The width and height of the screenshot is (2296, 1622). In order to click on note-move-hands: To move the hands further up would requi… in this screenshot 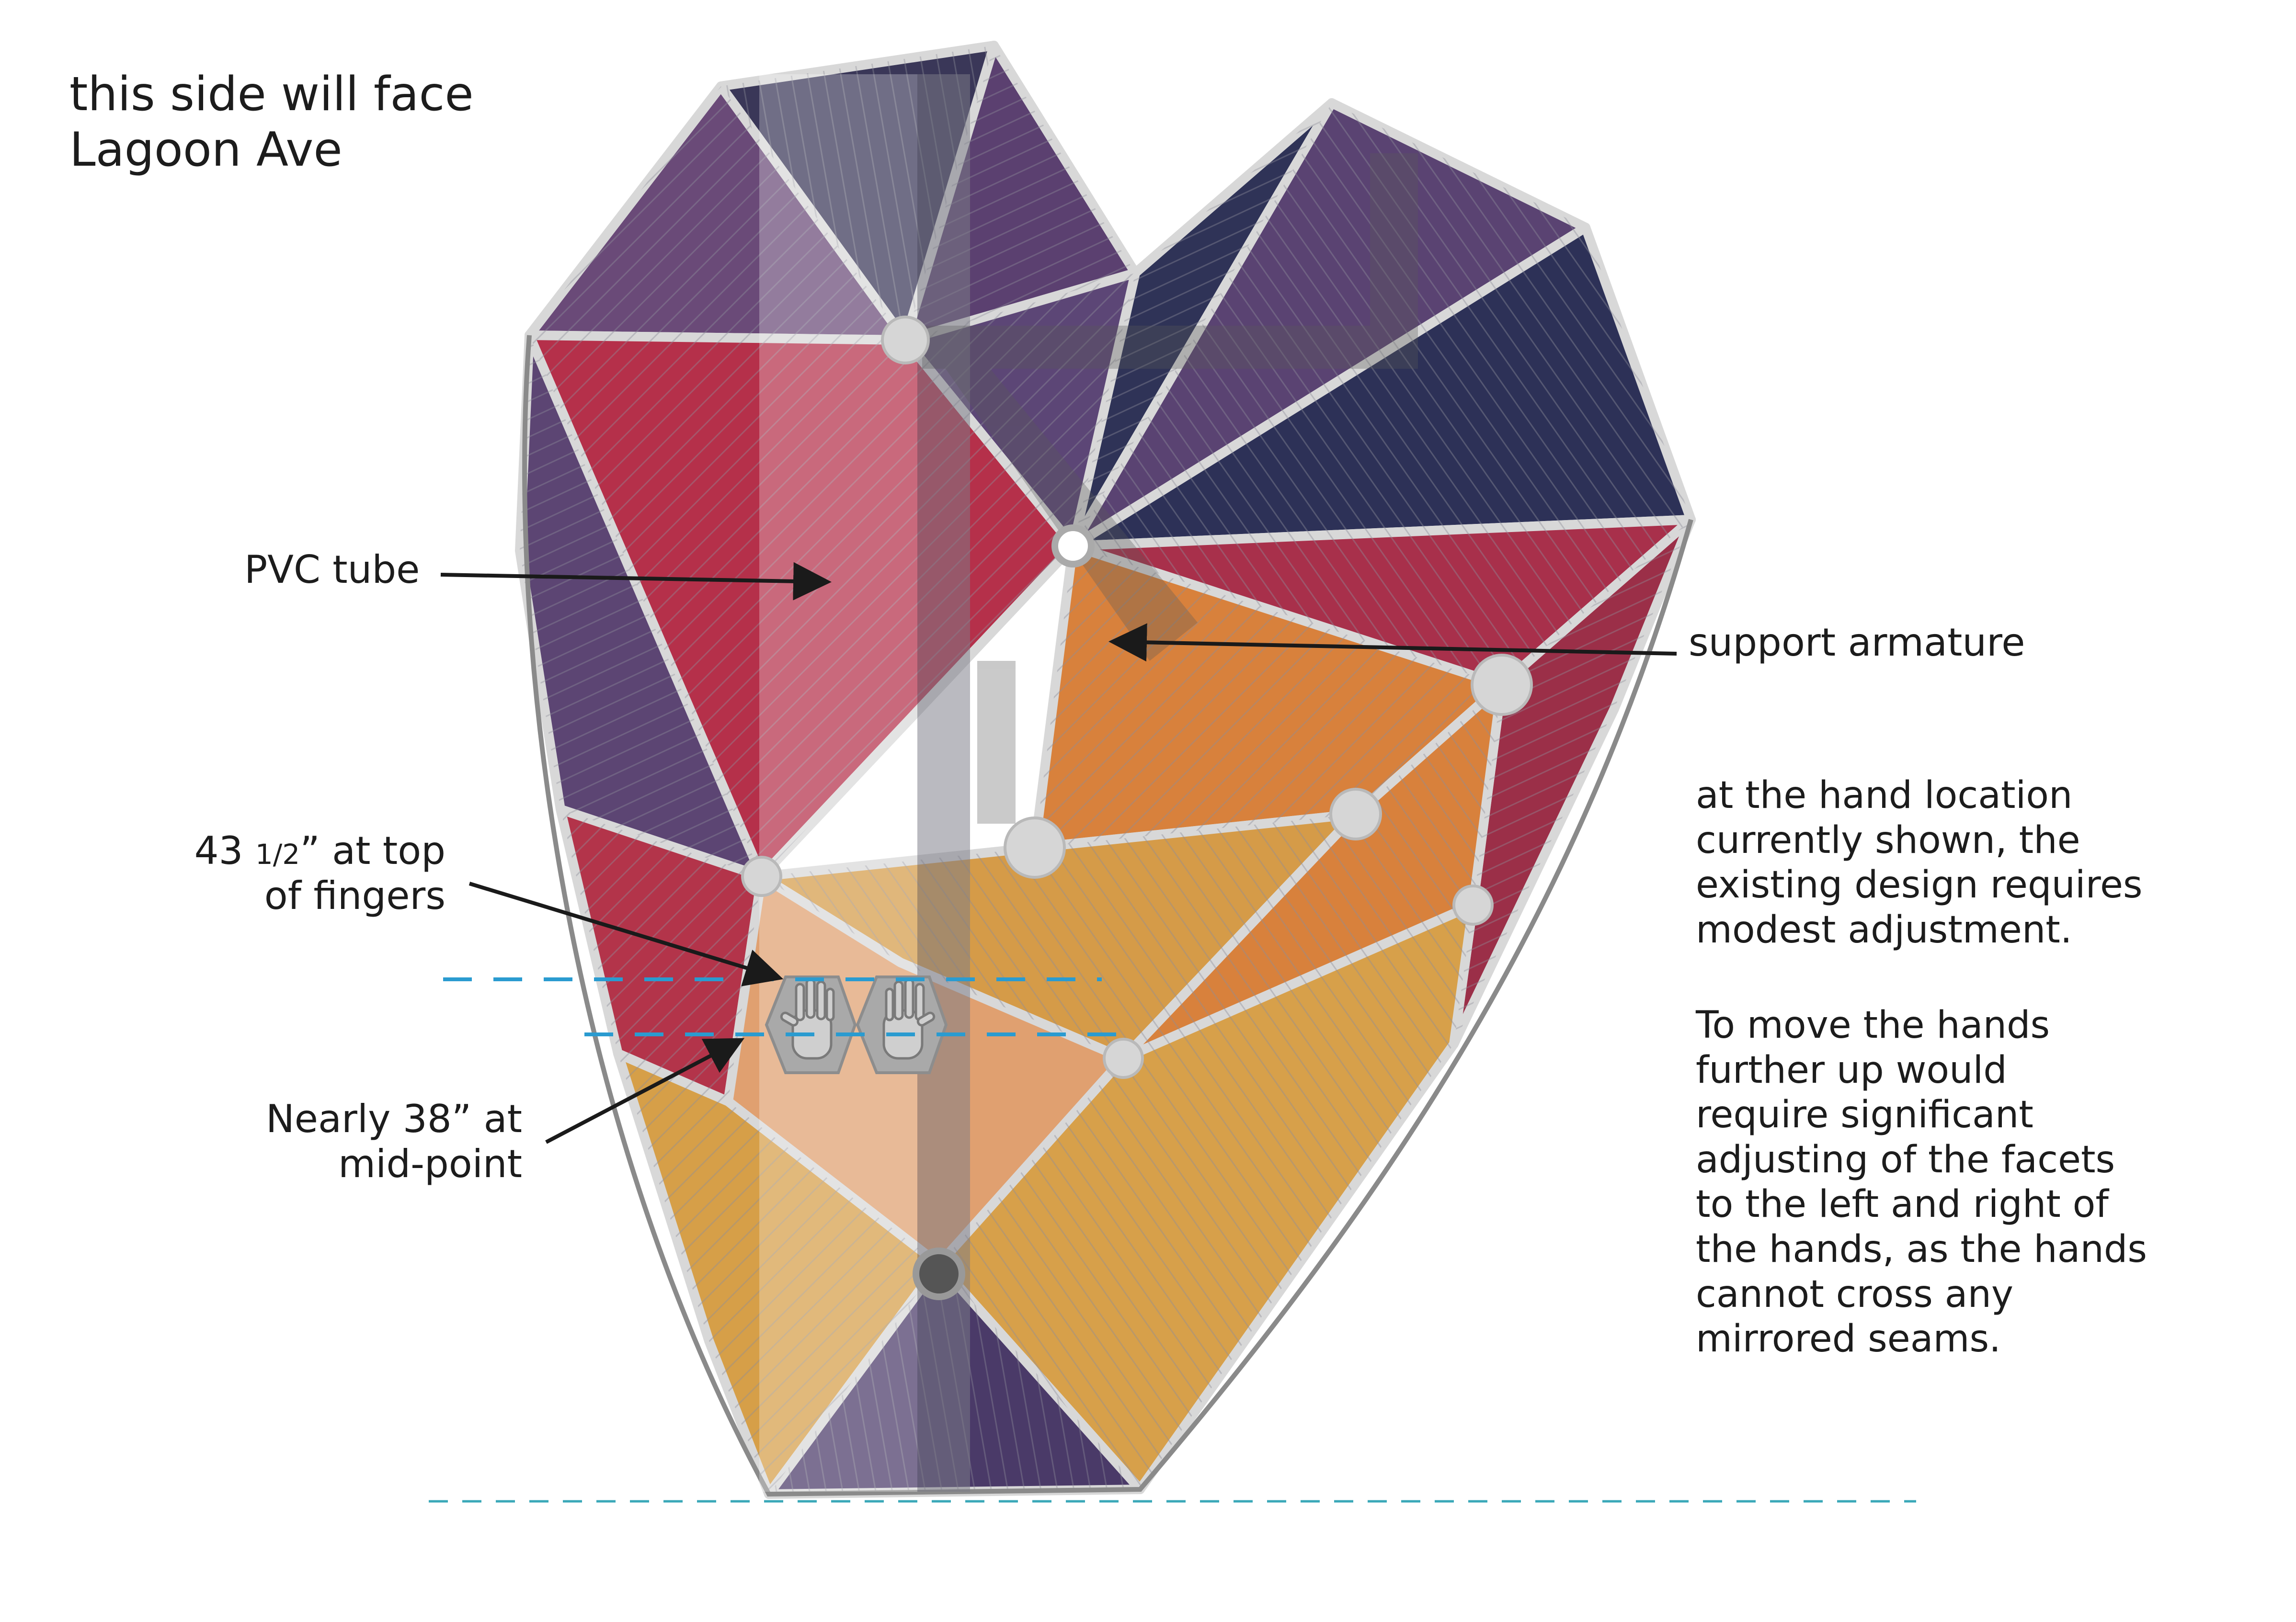, I will do `click(1921, 1182)`.